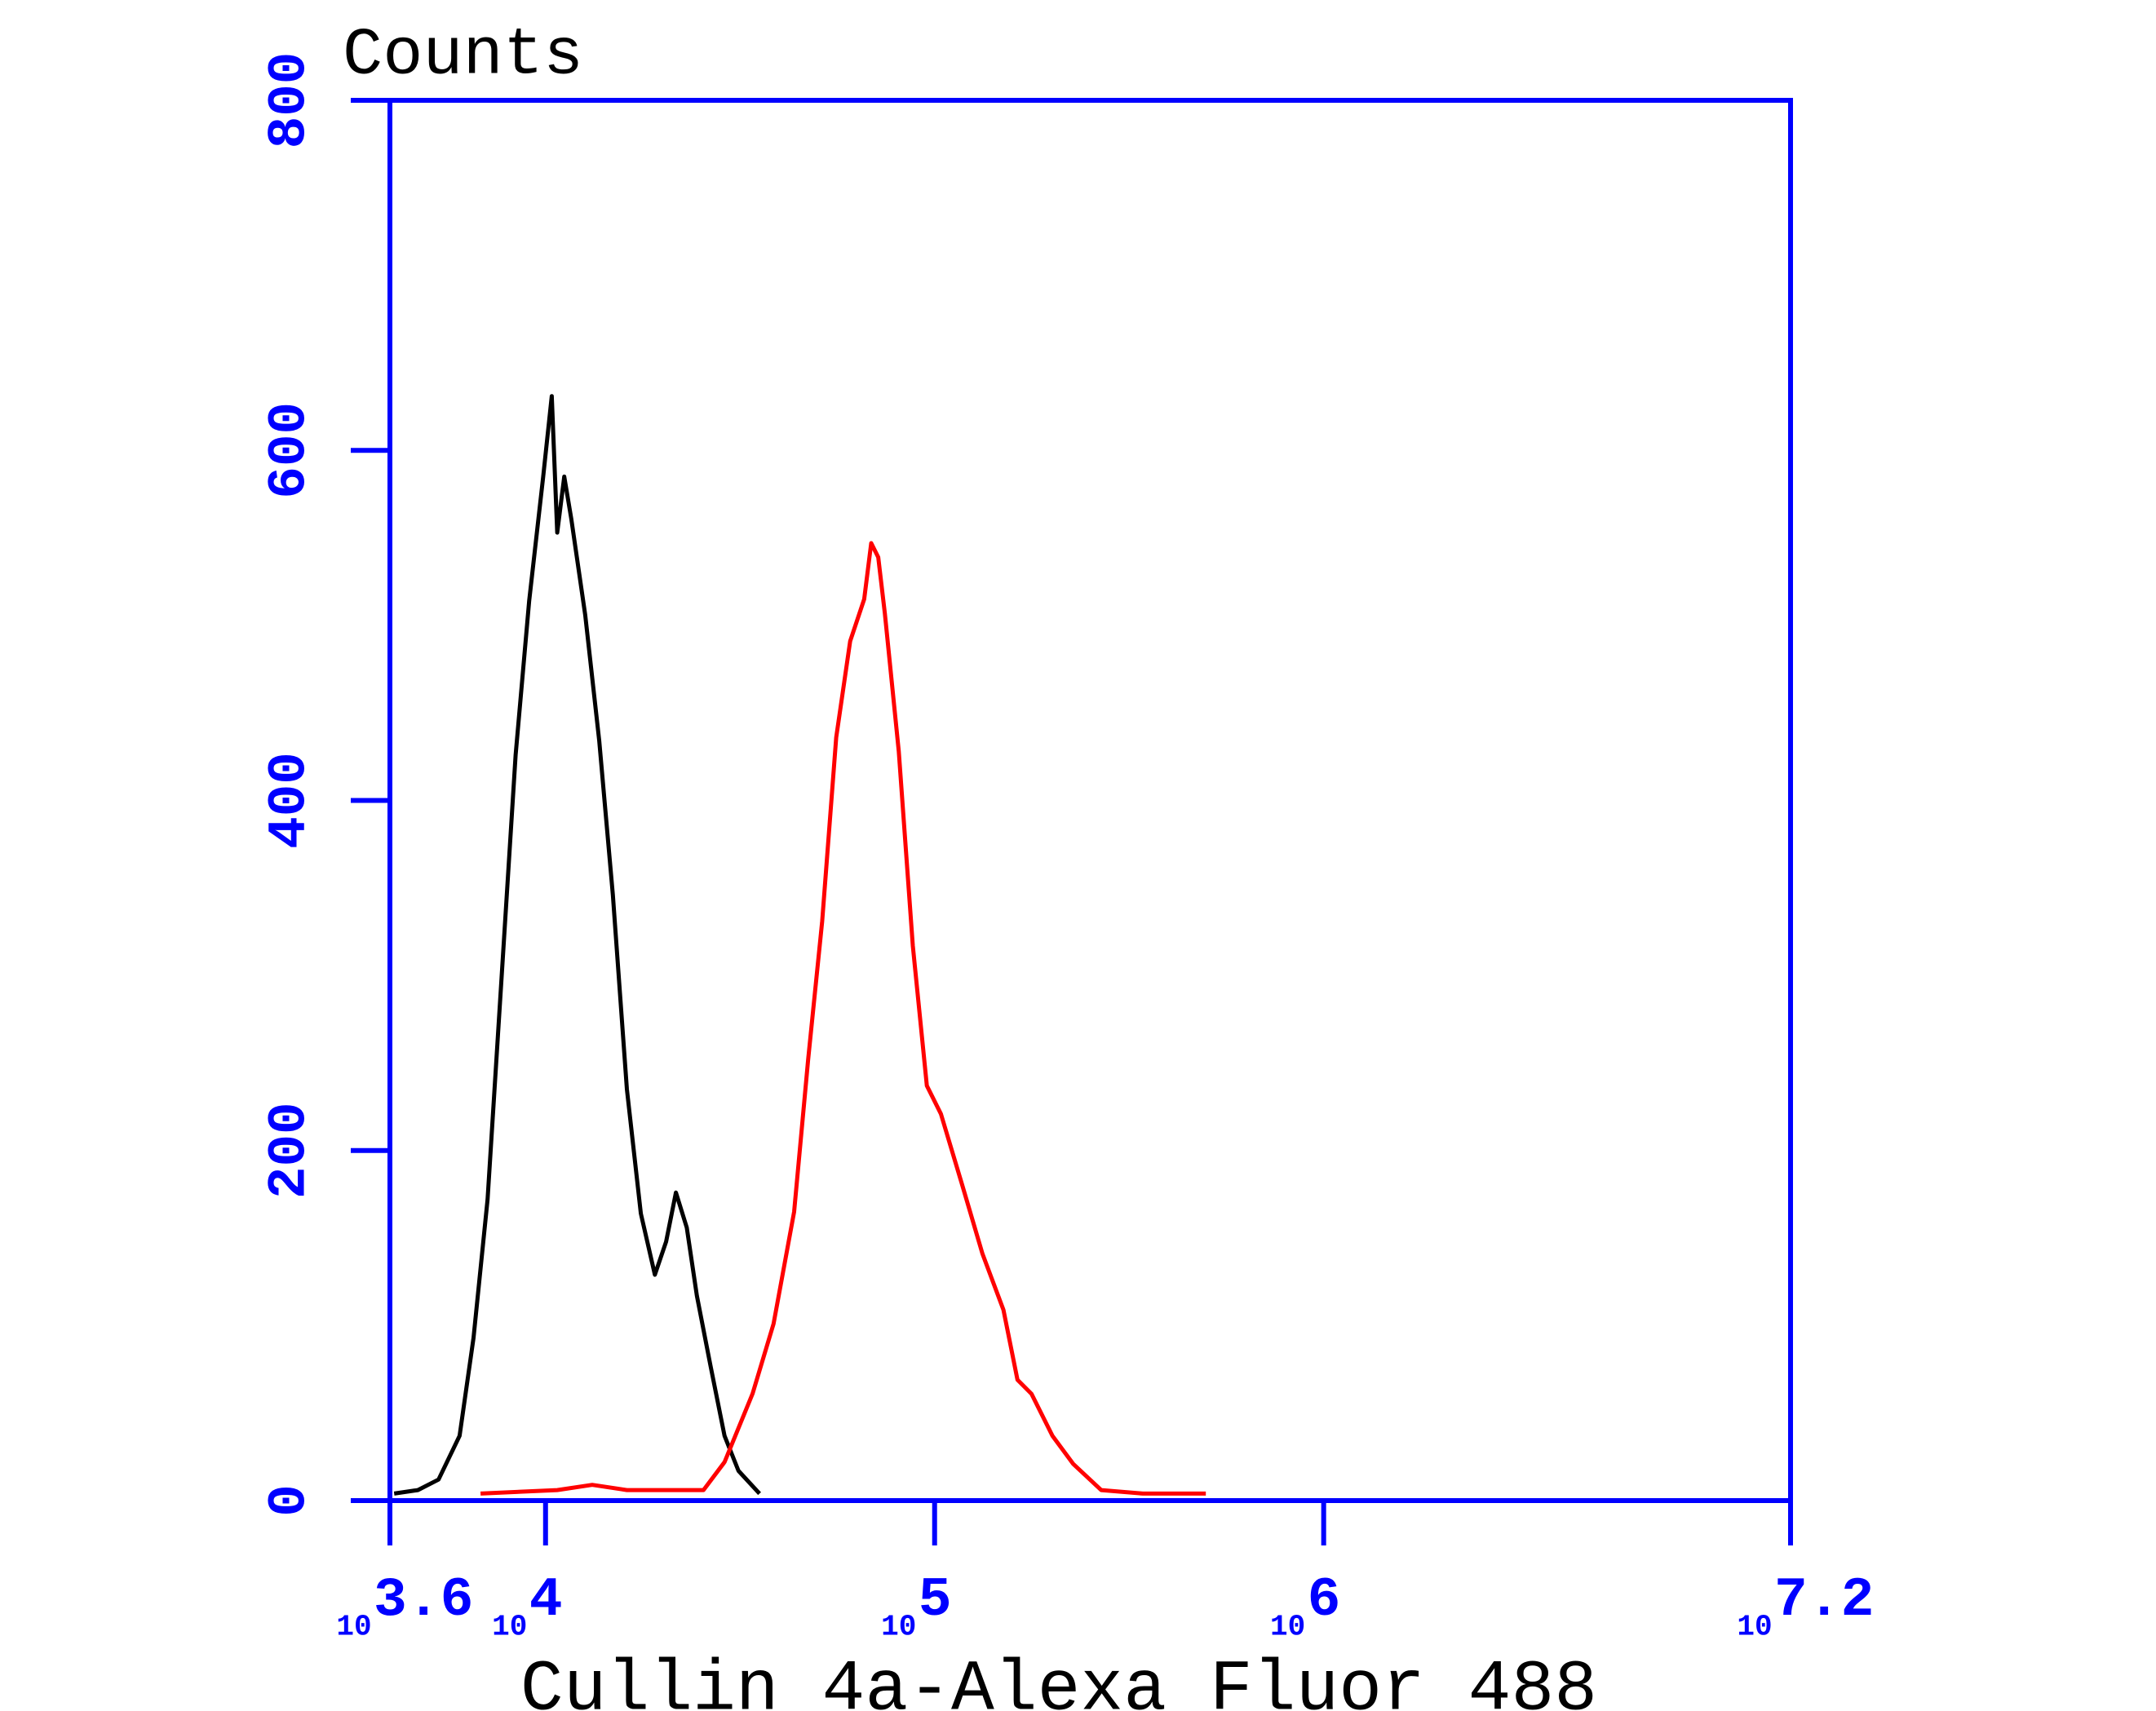 The width and height of the screenshot is (2156, 1711). Describe the element at coordinates (423, 1600) in the screenshot. I see `x-tick-label: 3.6` at that location.